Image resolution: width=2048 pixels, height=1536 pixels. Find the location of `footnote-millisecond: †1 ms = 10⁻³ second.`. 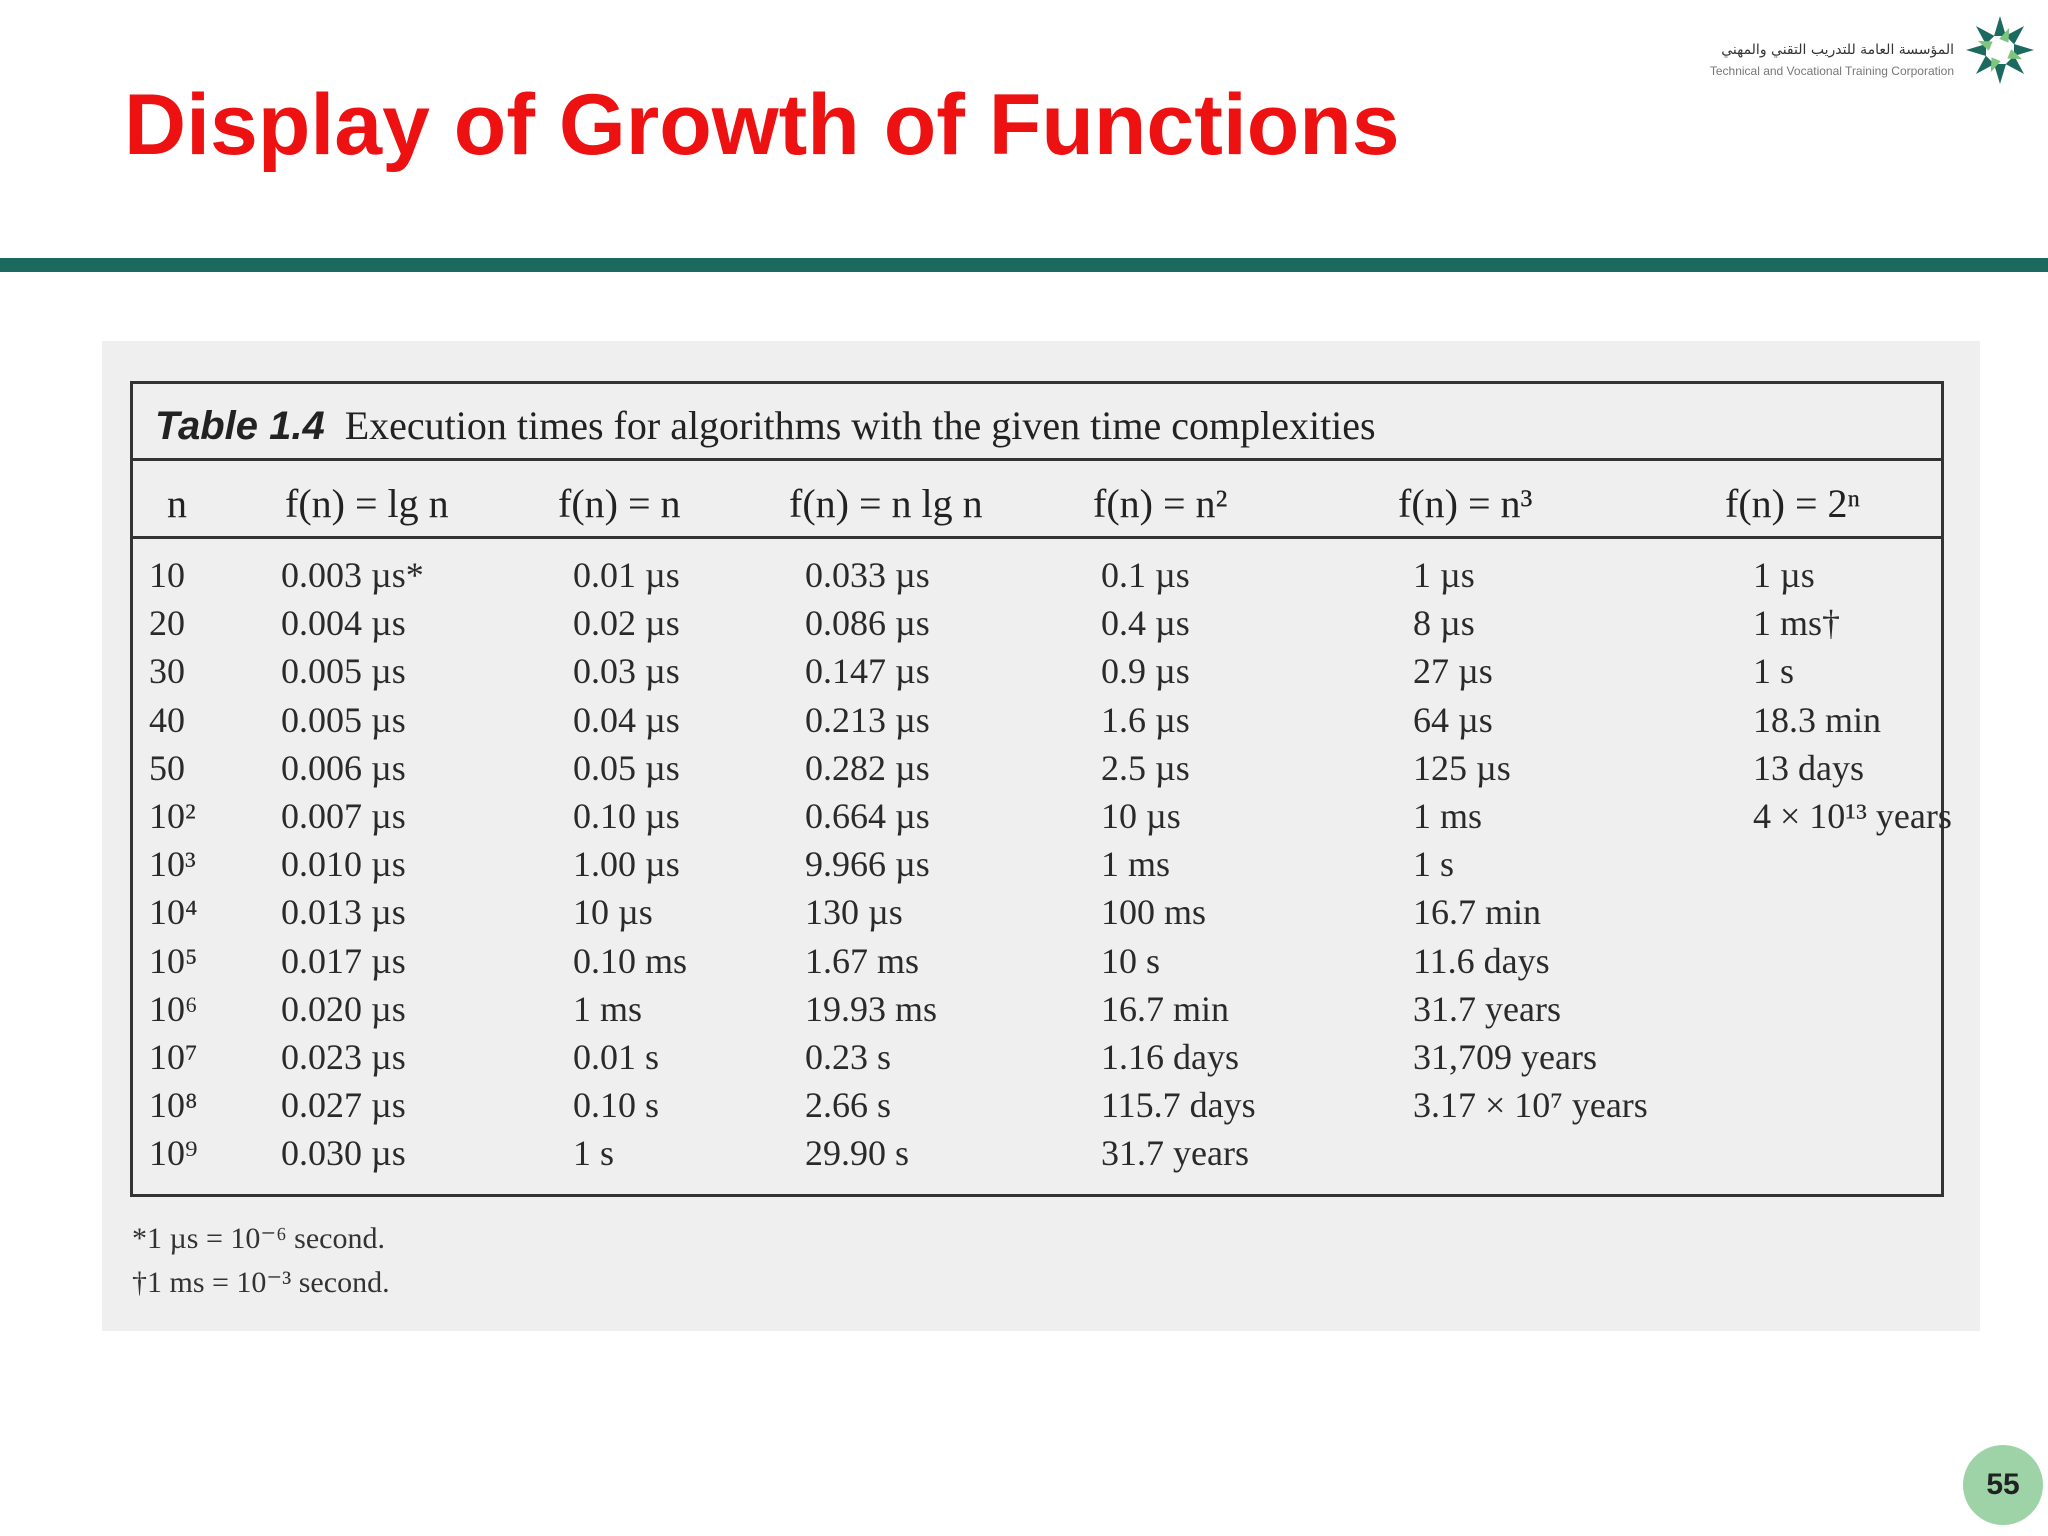

footnote-millisecond: †1 ms = 10⁻³ second. is located at coordinates (261, 1282).